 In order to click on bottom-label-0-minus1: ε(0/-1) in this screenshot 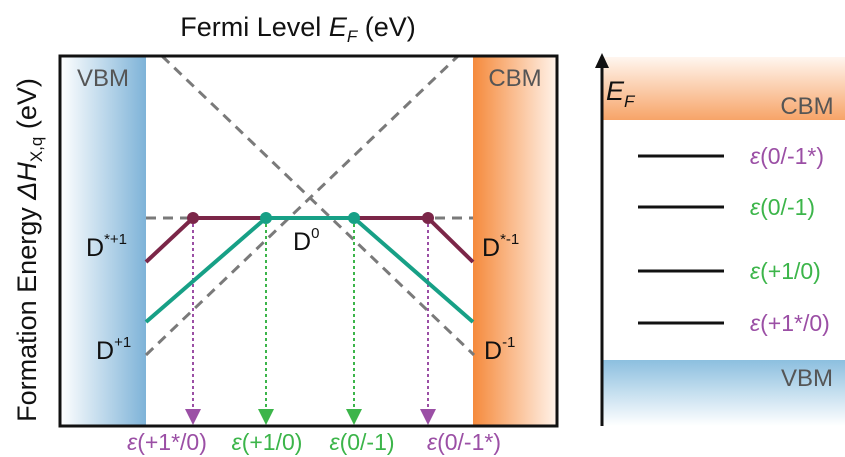, I will do `click(361, 442)`.